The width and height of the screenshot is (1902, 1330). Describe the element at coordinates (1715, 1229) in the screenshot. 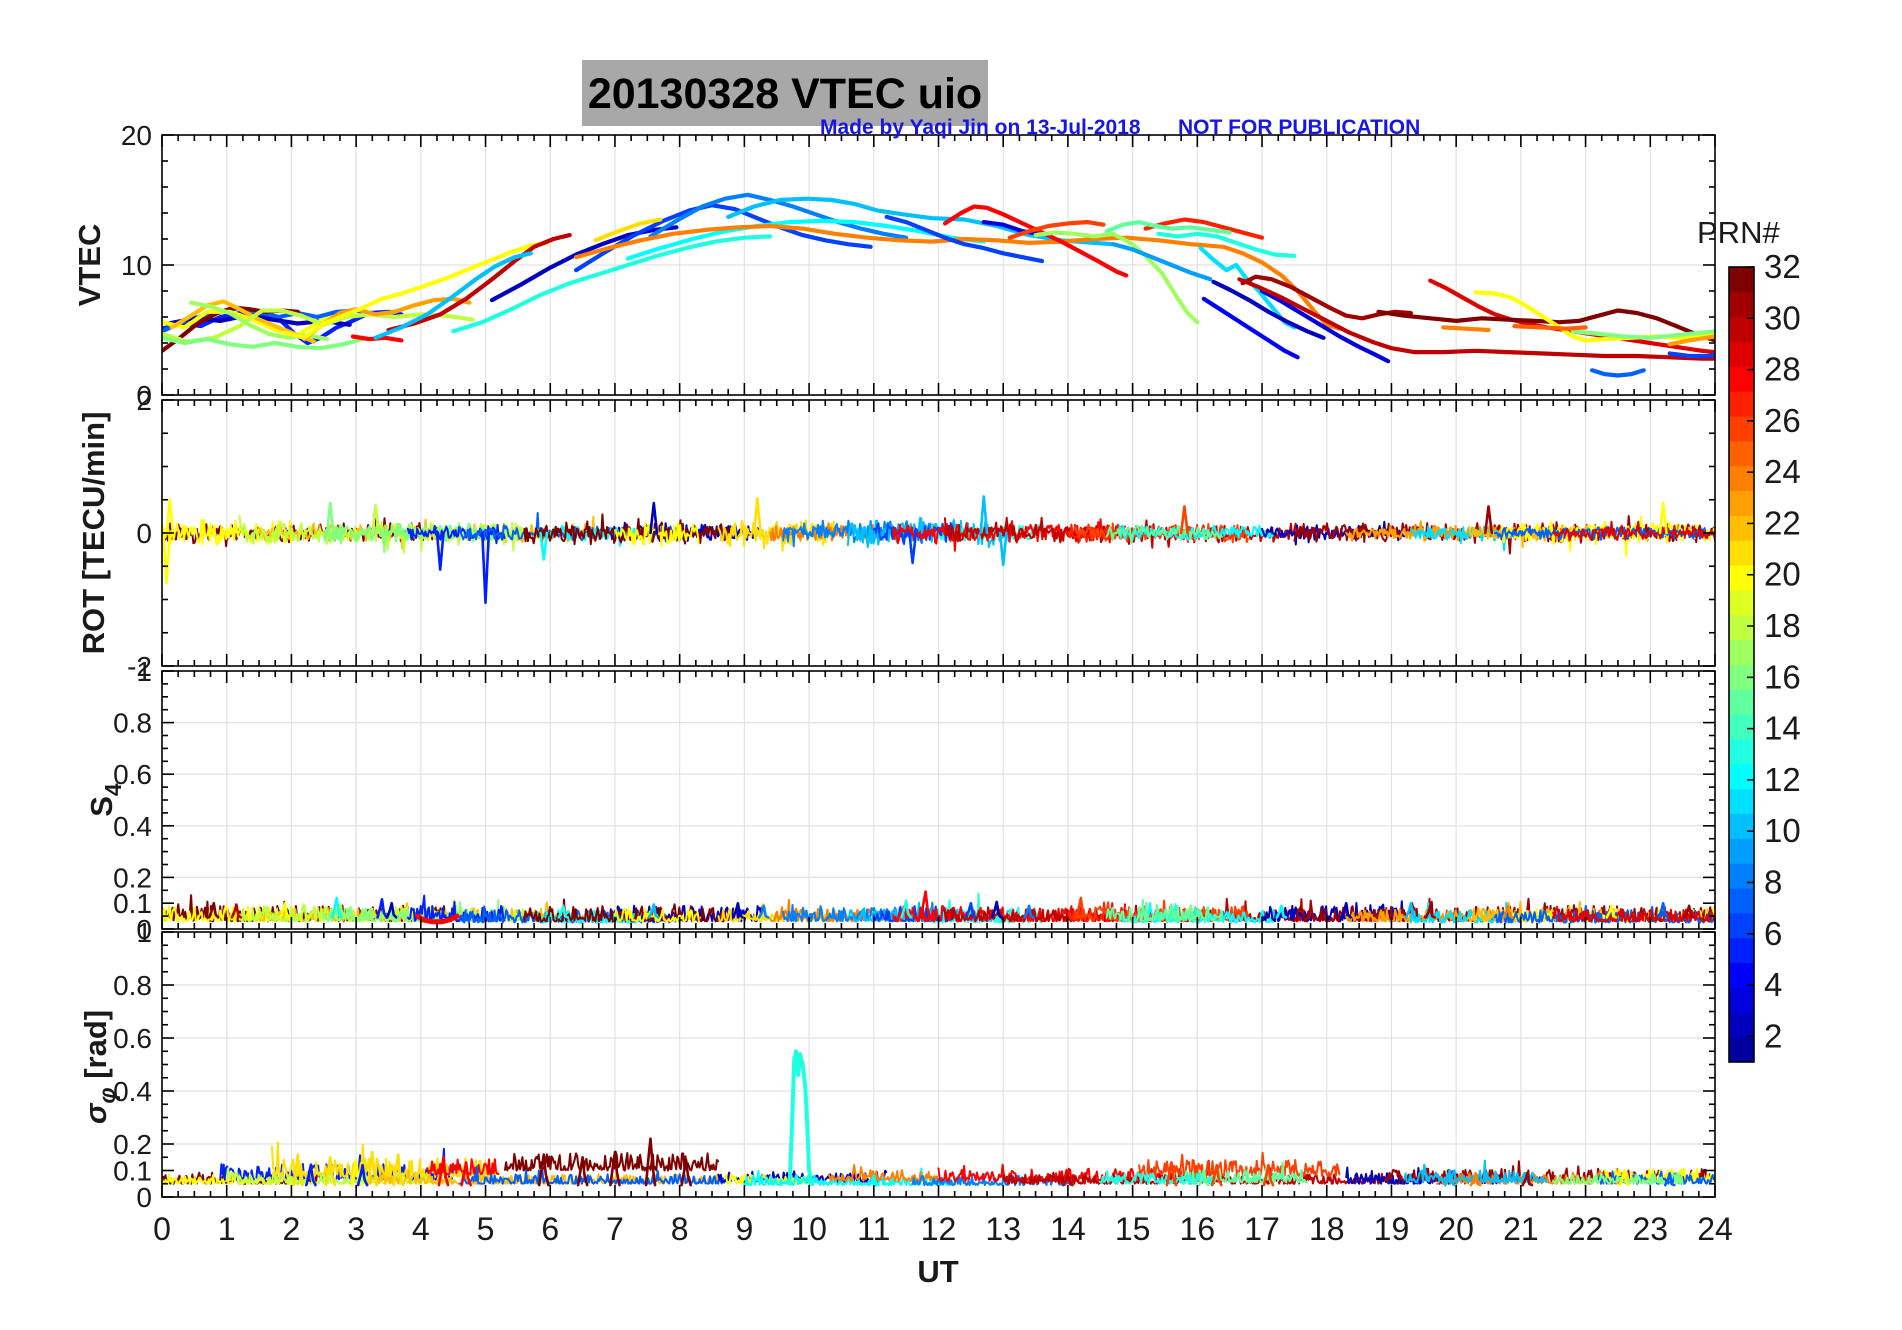

I see `xtick-24: 24` at that location.